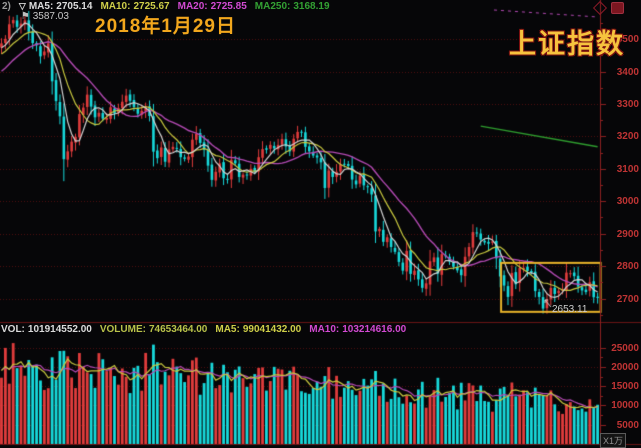 Image resolution: width=641 pixels, height=448 pixels. Describe the element at coordinates (115, 6) in the screenshot. I see `ma10-label: MA10:` at that location.